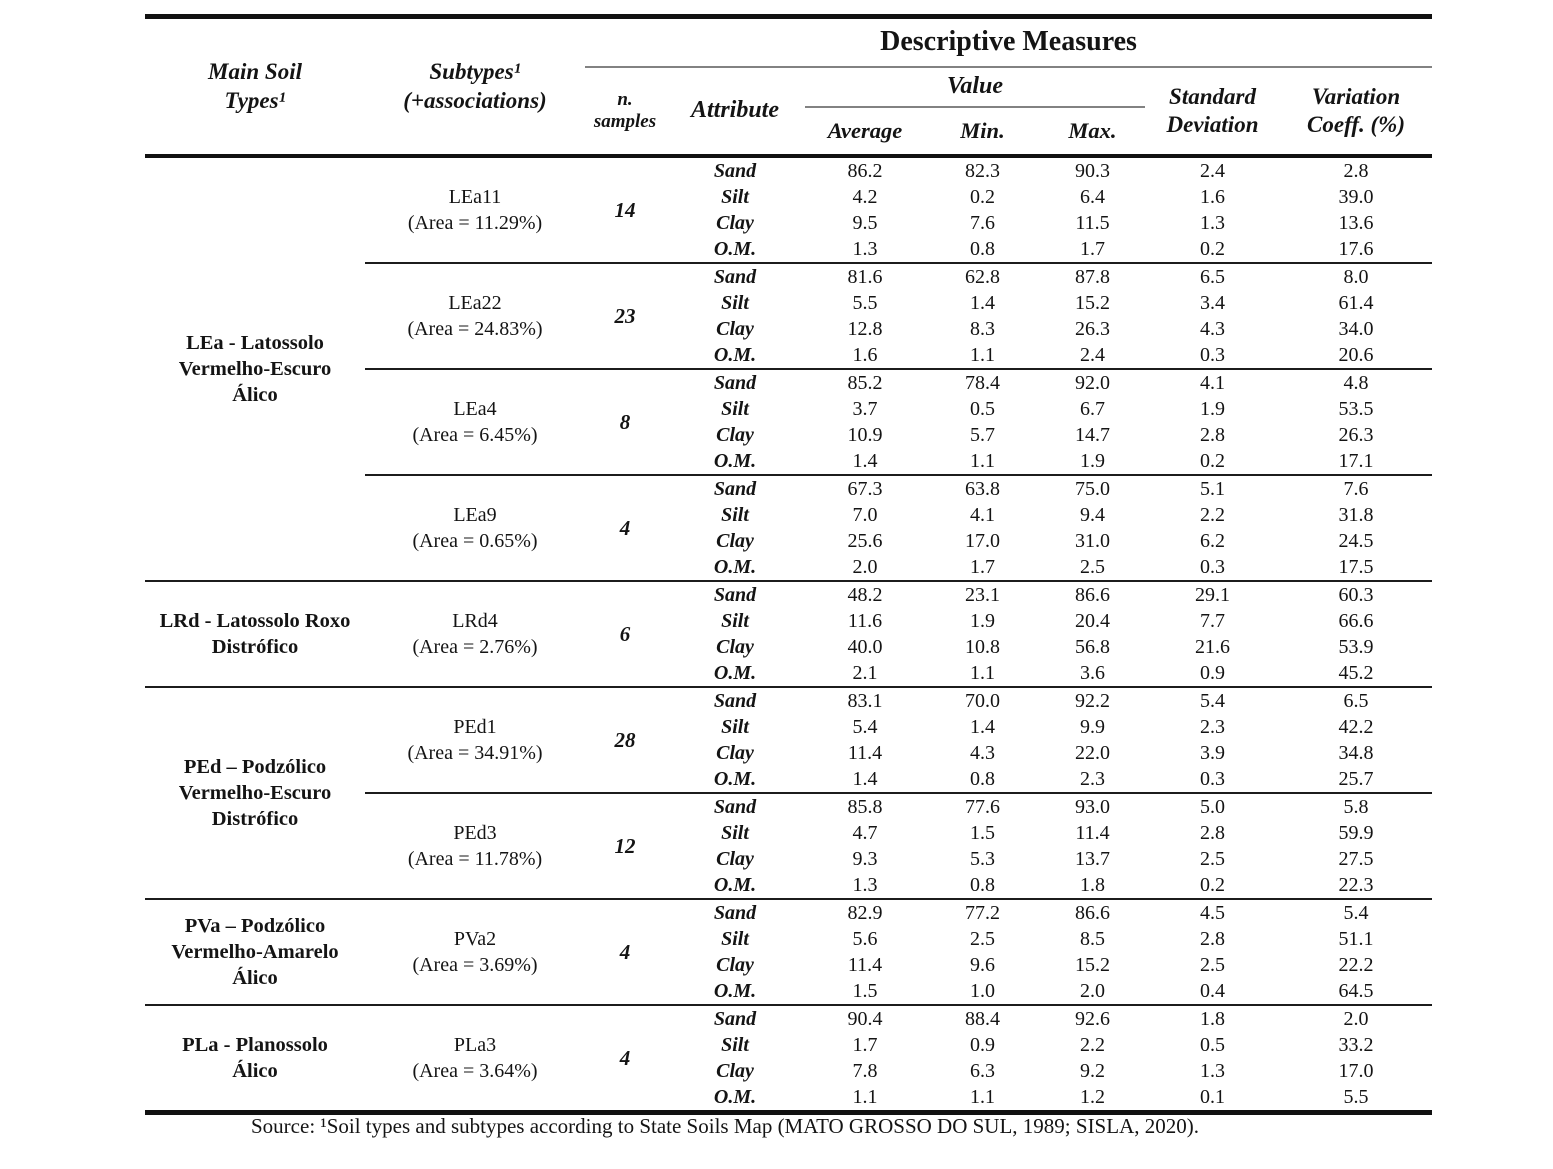 Image resolution: width=1553 pixels, height=1169 pixels. I want to click on value-average: 4.7, so click(865, 832).